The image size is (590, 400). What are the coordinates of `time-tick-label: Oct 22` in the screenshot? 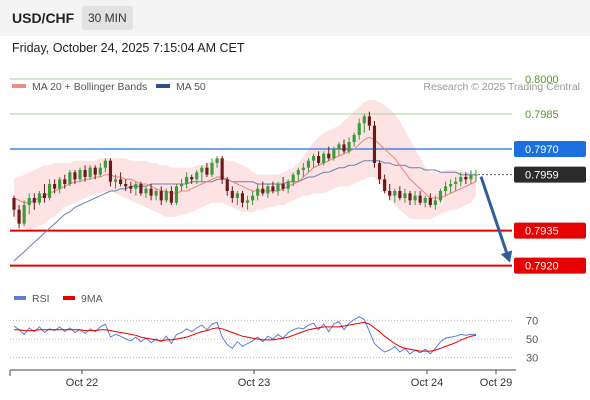 It's located at (82, 383).